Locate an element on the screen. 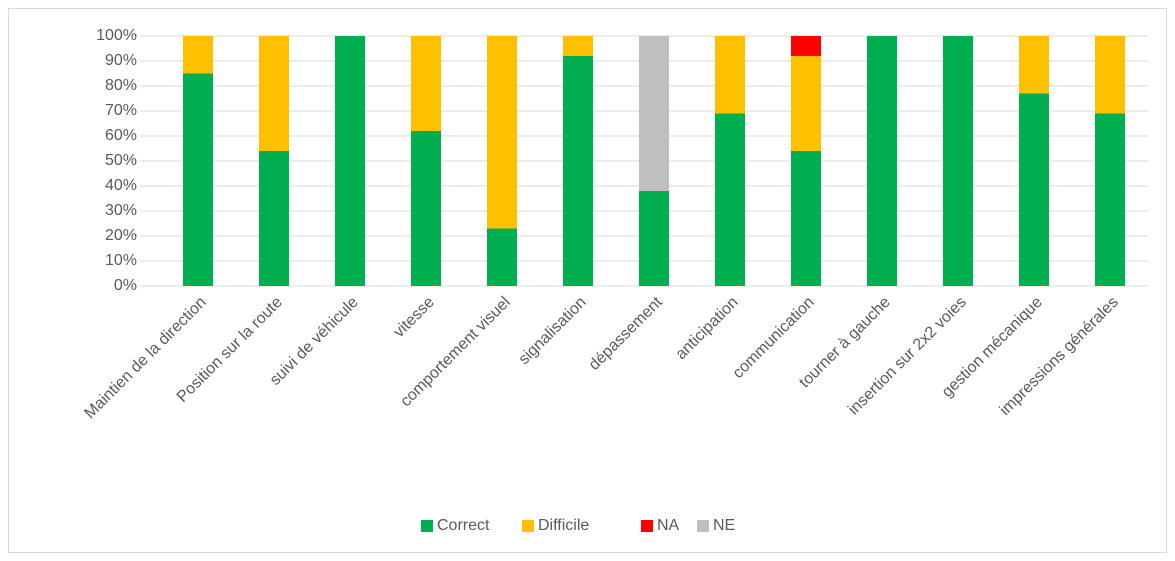 The width and height of the screenshot is (1175, 561). legend-label: Difficile is located at coordinates (563, 525).